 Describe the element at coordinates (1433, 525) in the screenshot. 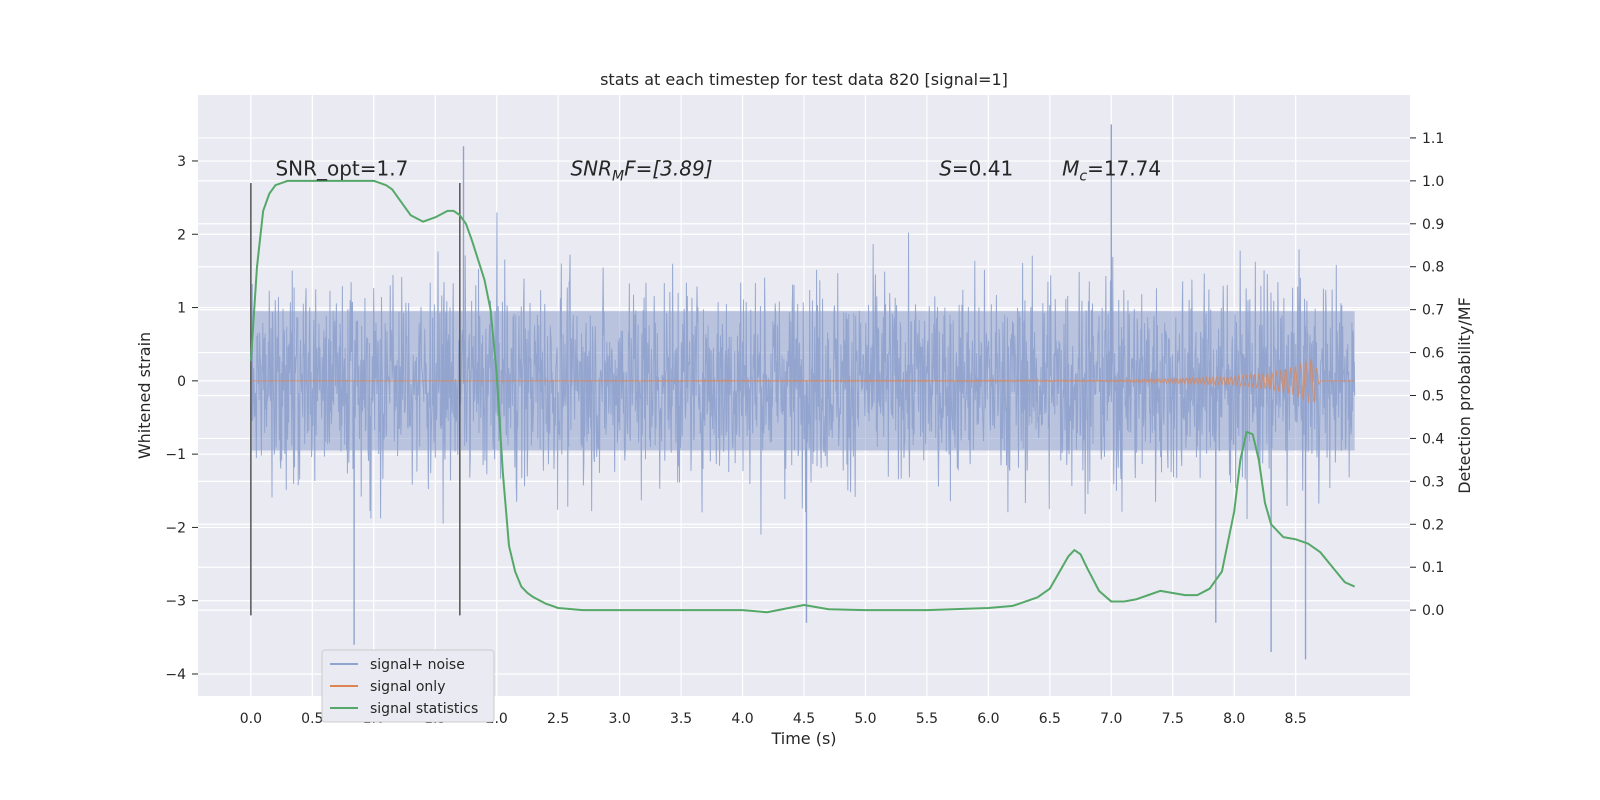

I see `y-right-tick-label: 0.2` at that location.